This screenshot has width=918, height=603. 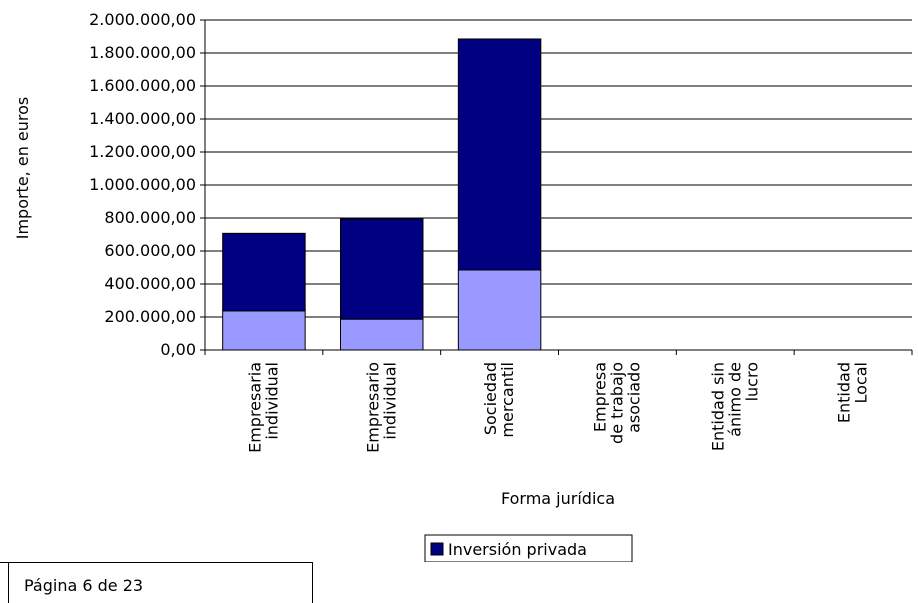 I want to click on x-tick-label-line: Empresaria, so click(x=254, y=407).